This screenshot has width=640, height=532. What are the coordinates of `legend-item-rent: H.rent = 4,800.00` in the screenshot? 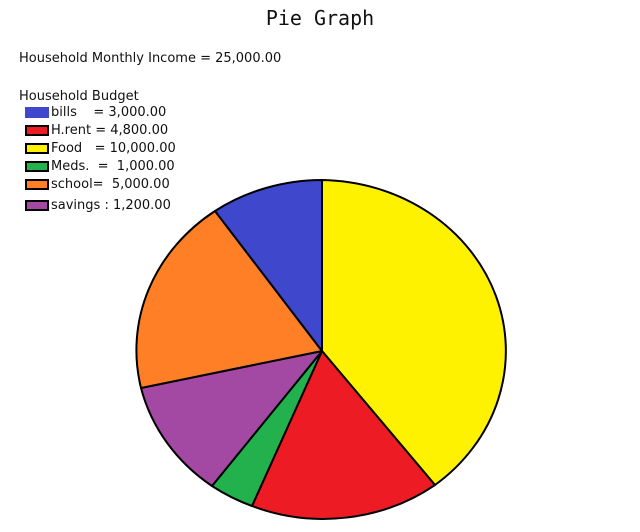 It's located at (96, 130).